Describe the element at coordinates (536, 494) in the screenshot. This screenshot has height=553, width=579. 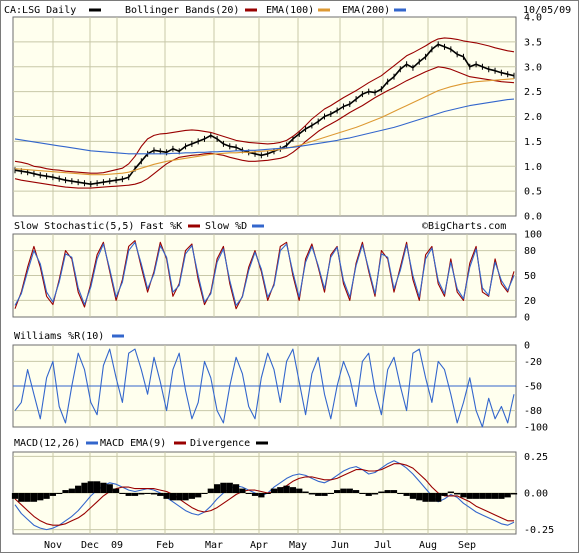
I see `y-tick-label: 0.00` at that location.